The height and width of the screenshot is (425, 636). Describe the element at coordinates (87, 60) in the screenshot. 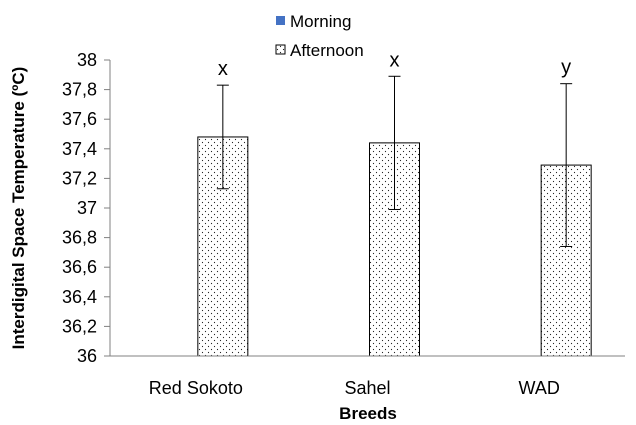

I see `y-tick-label: 38` at that location.